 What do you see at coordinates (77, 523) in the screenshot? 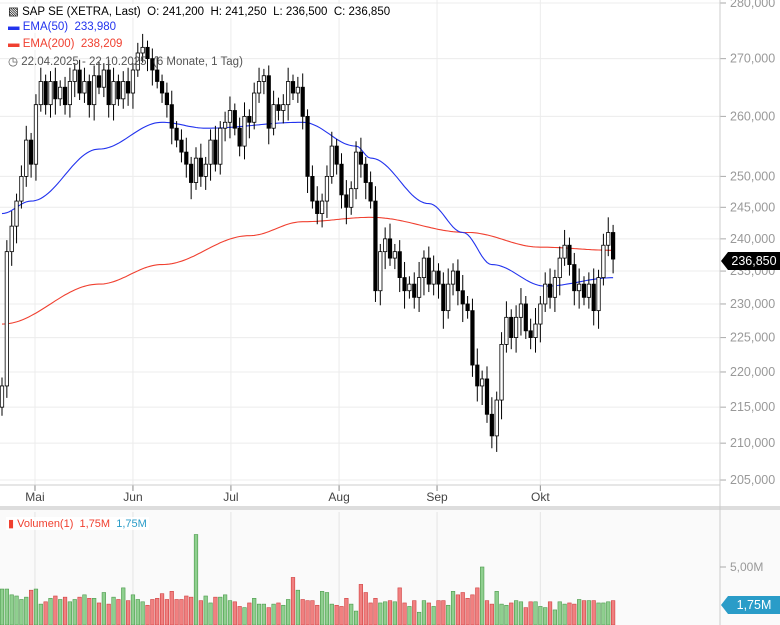
I see `volume-legend: ▮ Volumen(1) 1,75M 1,75M` at bounding box center [77, 523].